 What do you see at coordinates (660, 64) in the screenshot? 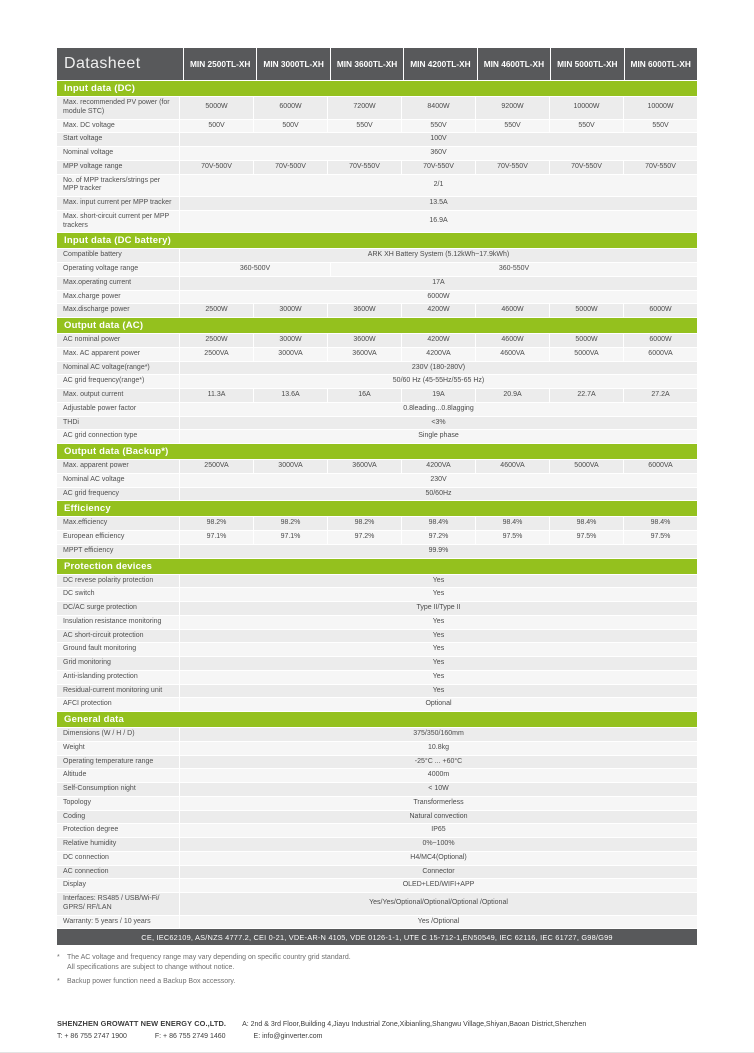
I see `model-column-header: MIN 6000TL-XH` at bounding box center [660, 64].